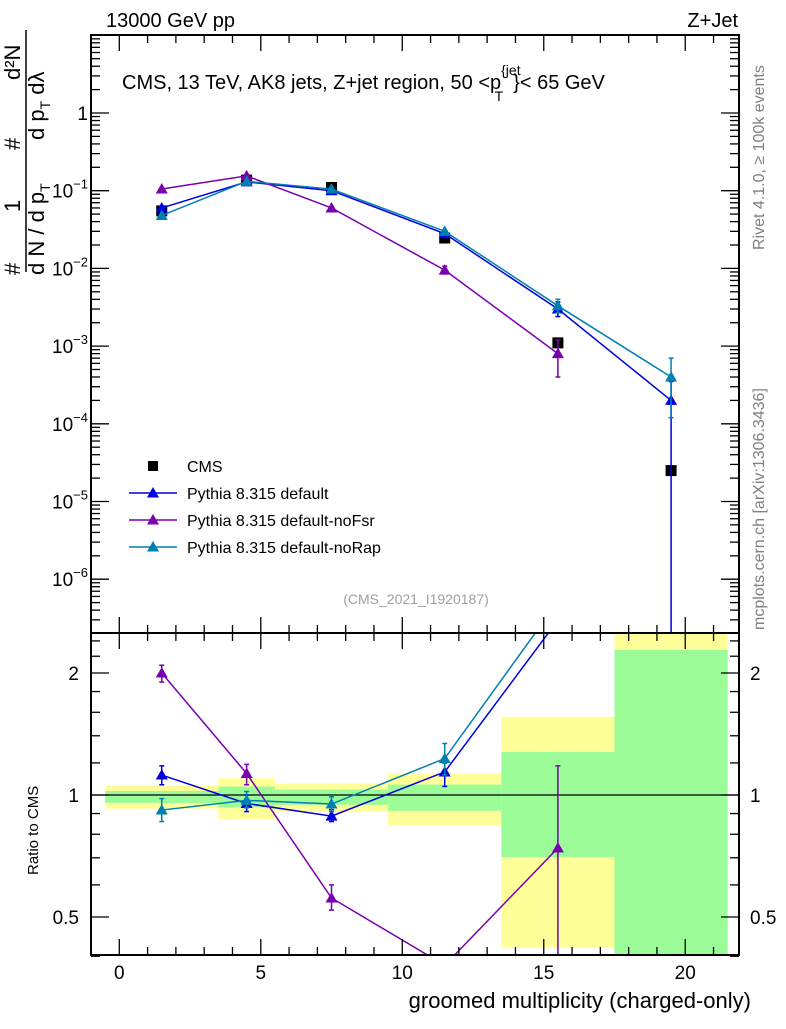 This screenshot has height=1029, width=786. What do you see at coordinates (33, 830) in the screenshot?
I see `ratio-y-label: Ratio to CMS` at bounding box center [33, 830].